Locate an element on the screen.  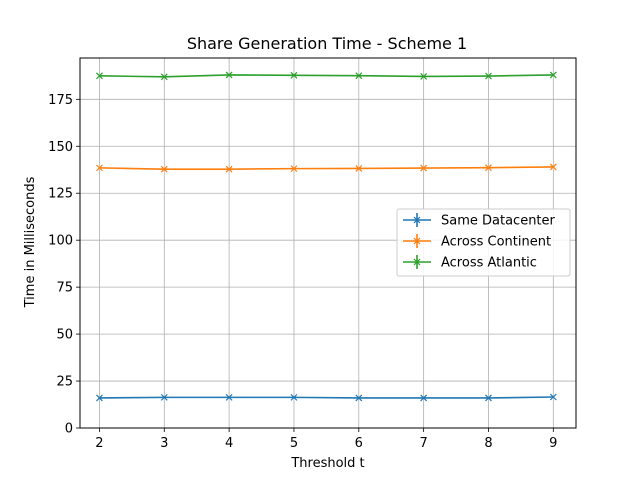
series-same-datacenter is located at coordinates (326, 397).